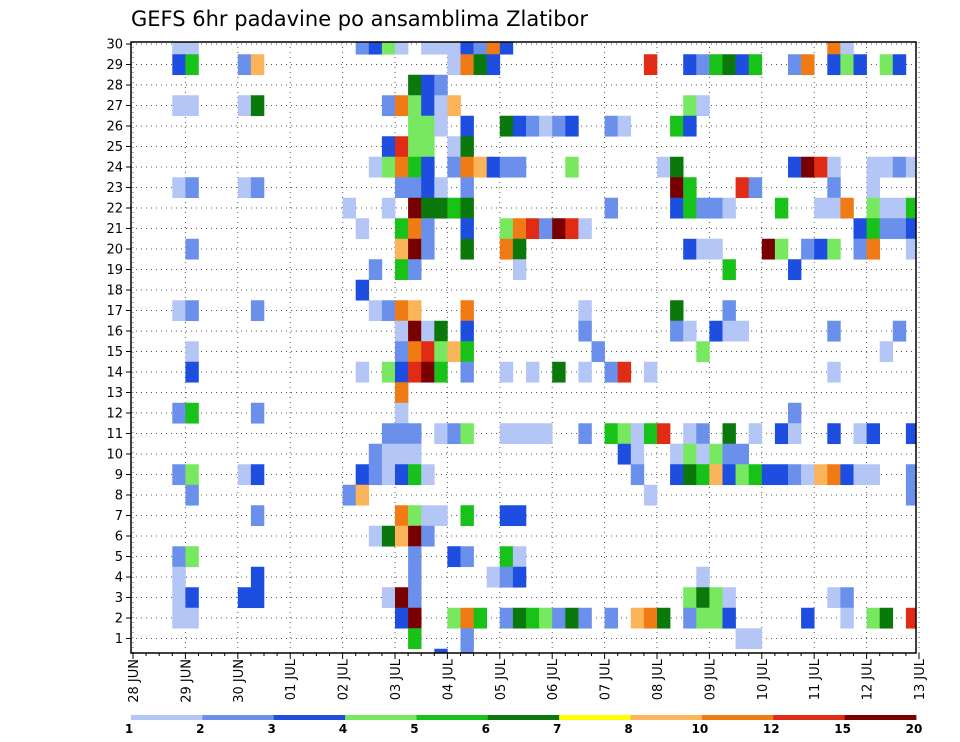 This screenshot has height=742, width=960. What do you see at coordinates (414, 729) in the screenshot?
I see `colorbar-label: 5` at bounding box center [414, 729].